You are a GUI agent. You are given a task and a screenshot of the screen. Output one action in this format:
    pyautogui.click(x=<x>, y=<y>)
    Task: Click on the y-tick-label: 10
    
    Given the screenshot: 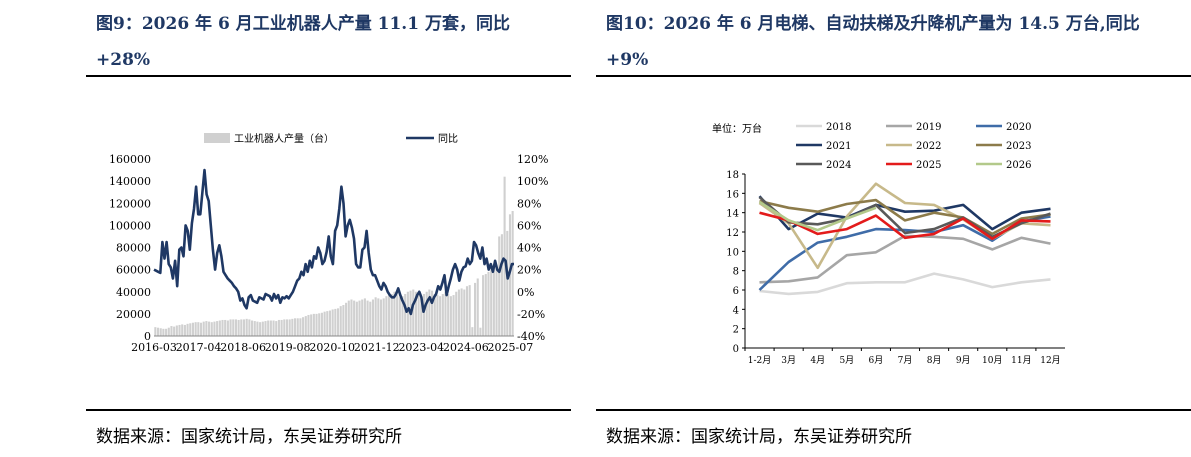 What is the action you would take?
    pyautogui.click(x=732, y=252)
    